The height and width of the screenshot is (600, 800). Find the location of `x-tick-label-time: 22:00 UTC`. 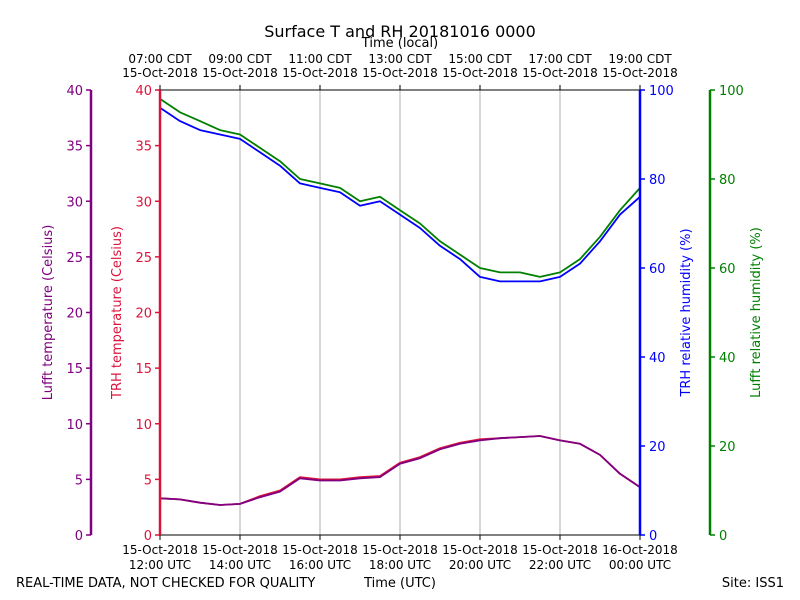

x-tick-label-time: 22:00 UTC is located at coordinates (560, 565).